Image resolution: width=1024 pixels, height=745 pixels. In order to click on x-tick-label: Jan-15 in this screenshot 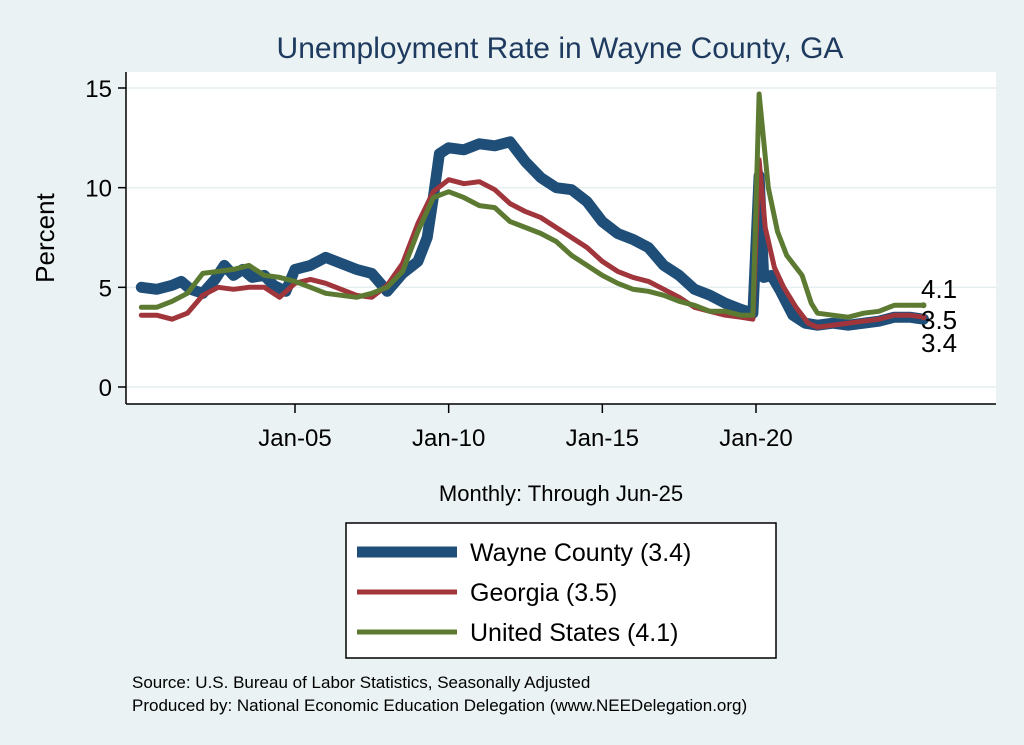, I will do `click(602, 438)`.